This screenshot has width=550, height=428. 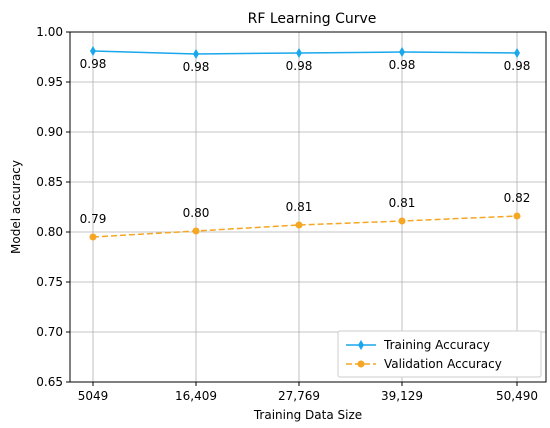 What do you see at coordinates (49, 132) in the screenshot?
I see `y-tick-label: 0.90` at bounding box center [49, 132].